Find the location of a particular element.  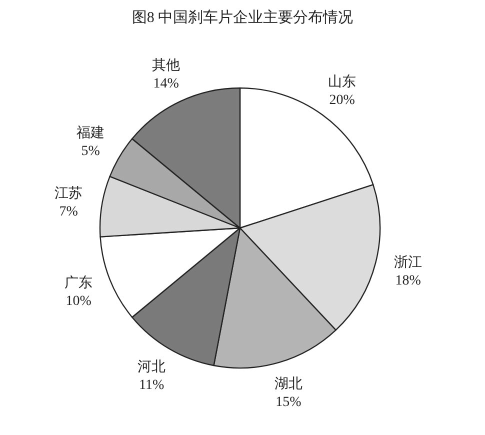

slice-label: 浙江 is located at coordinates (408, 262).